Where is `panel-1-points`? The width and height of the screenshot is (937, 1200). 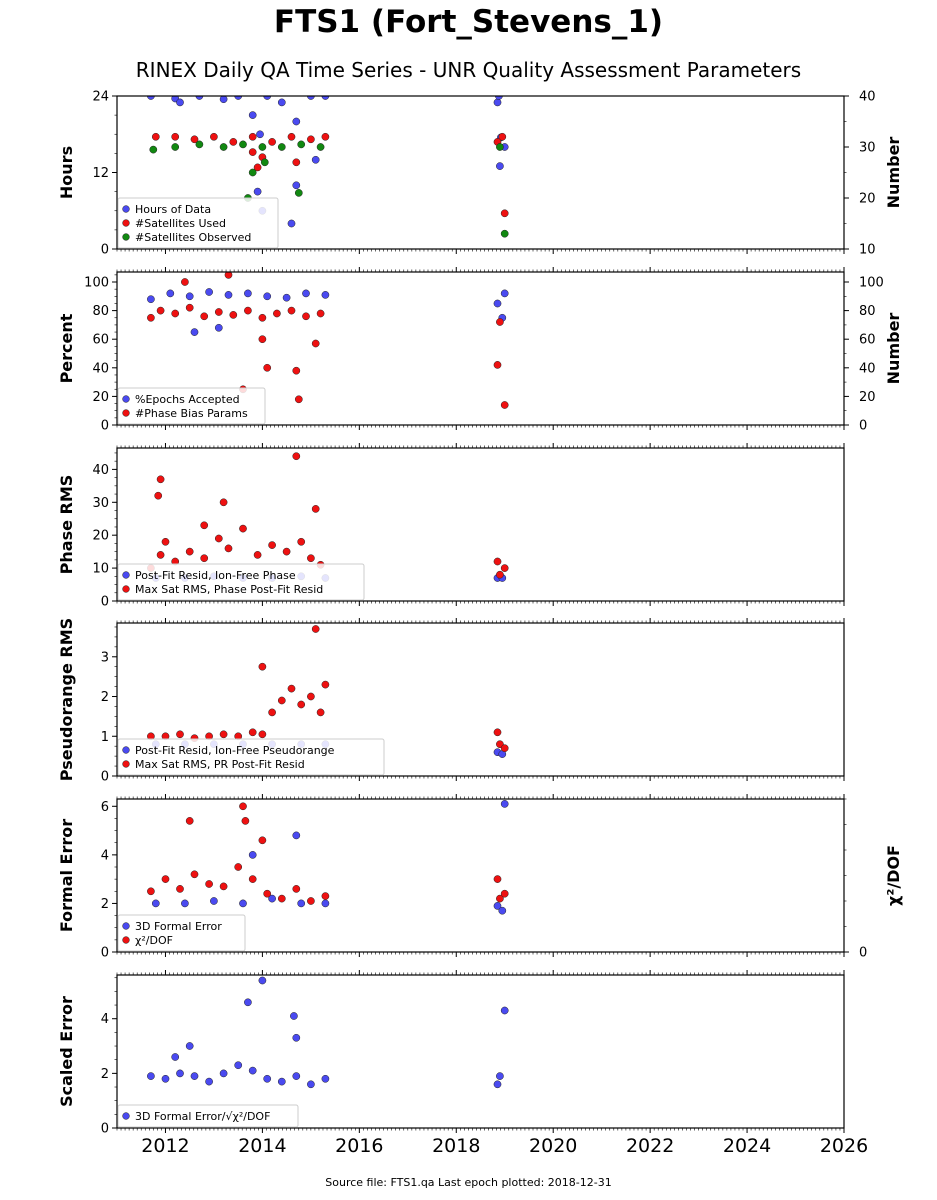 panel-1-points is located at coordinates (328, 167).